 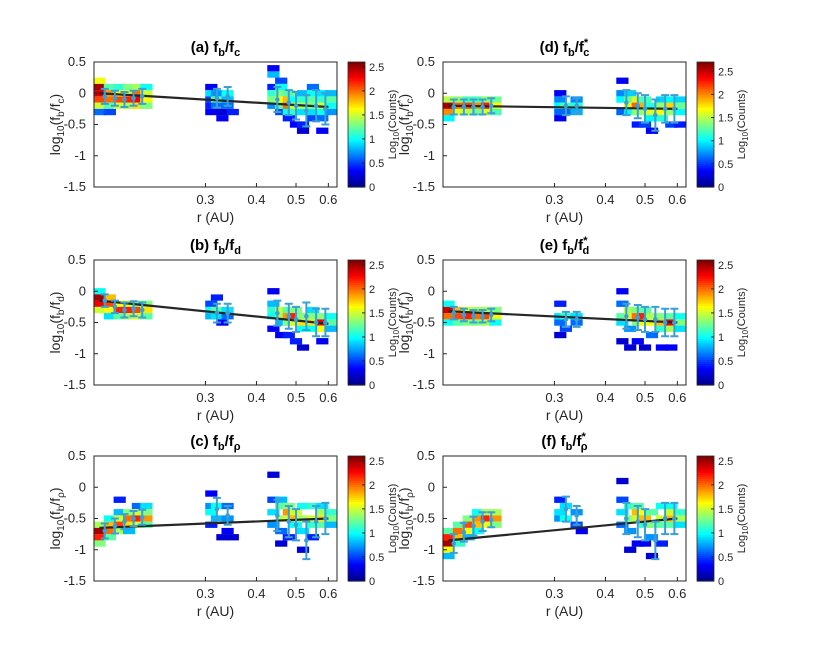 I want to click on colorbar-a: 0 0.5 1 1.5 2 2.5 Log10(Counts), so click(x=374, y=127).